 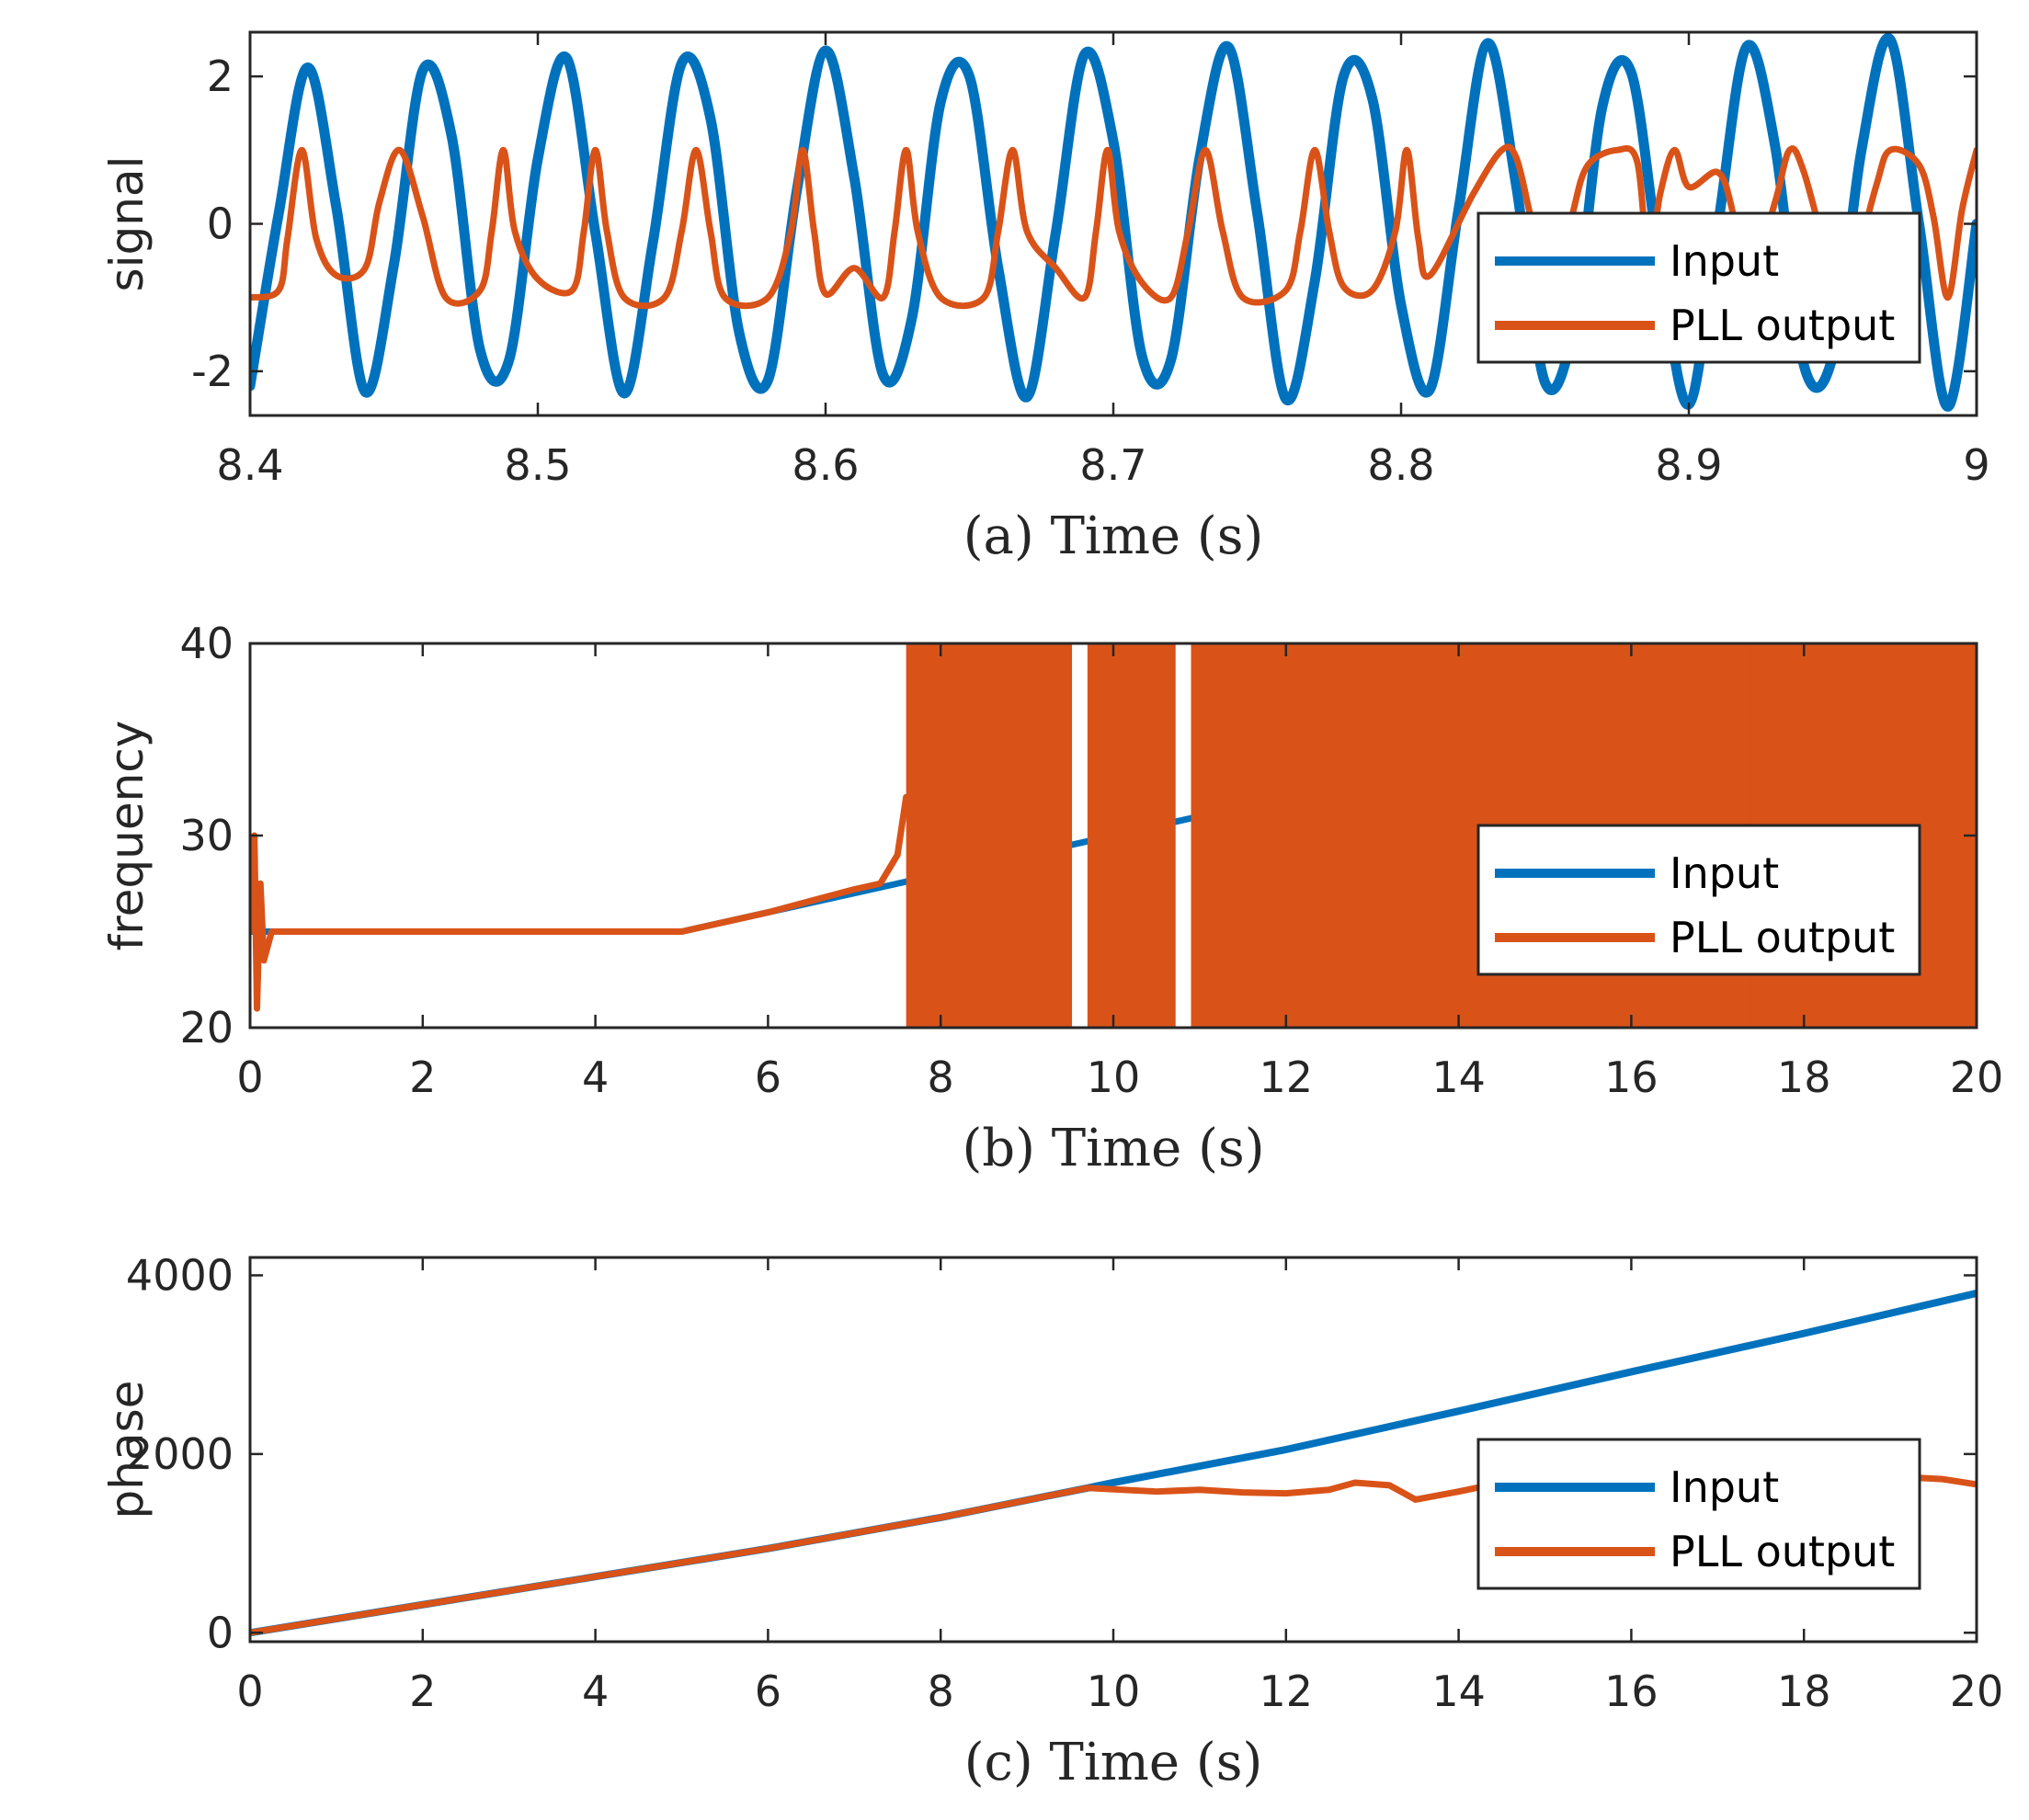 I want to click on phase-legend-label-input: Input, so click(x=1724, y=1487).